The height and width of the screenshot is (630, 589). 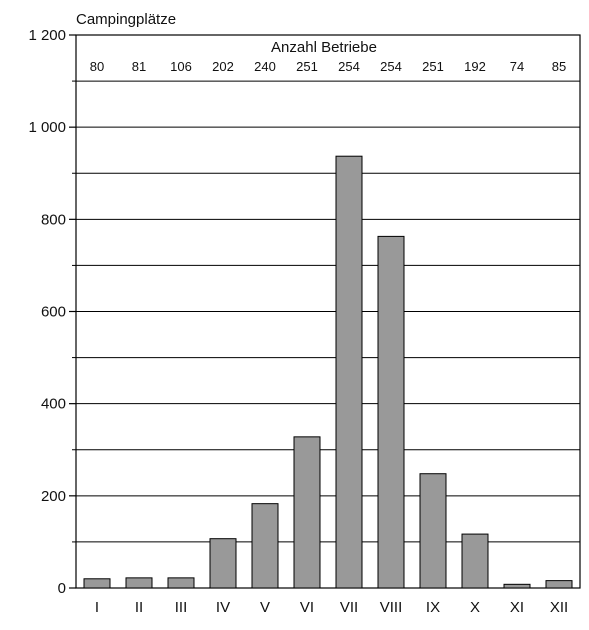 I want to click on x-tick-label: XI, so click(x=517, y=607).